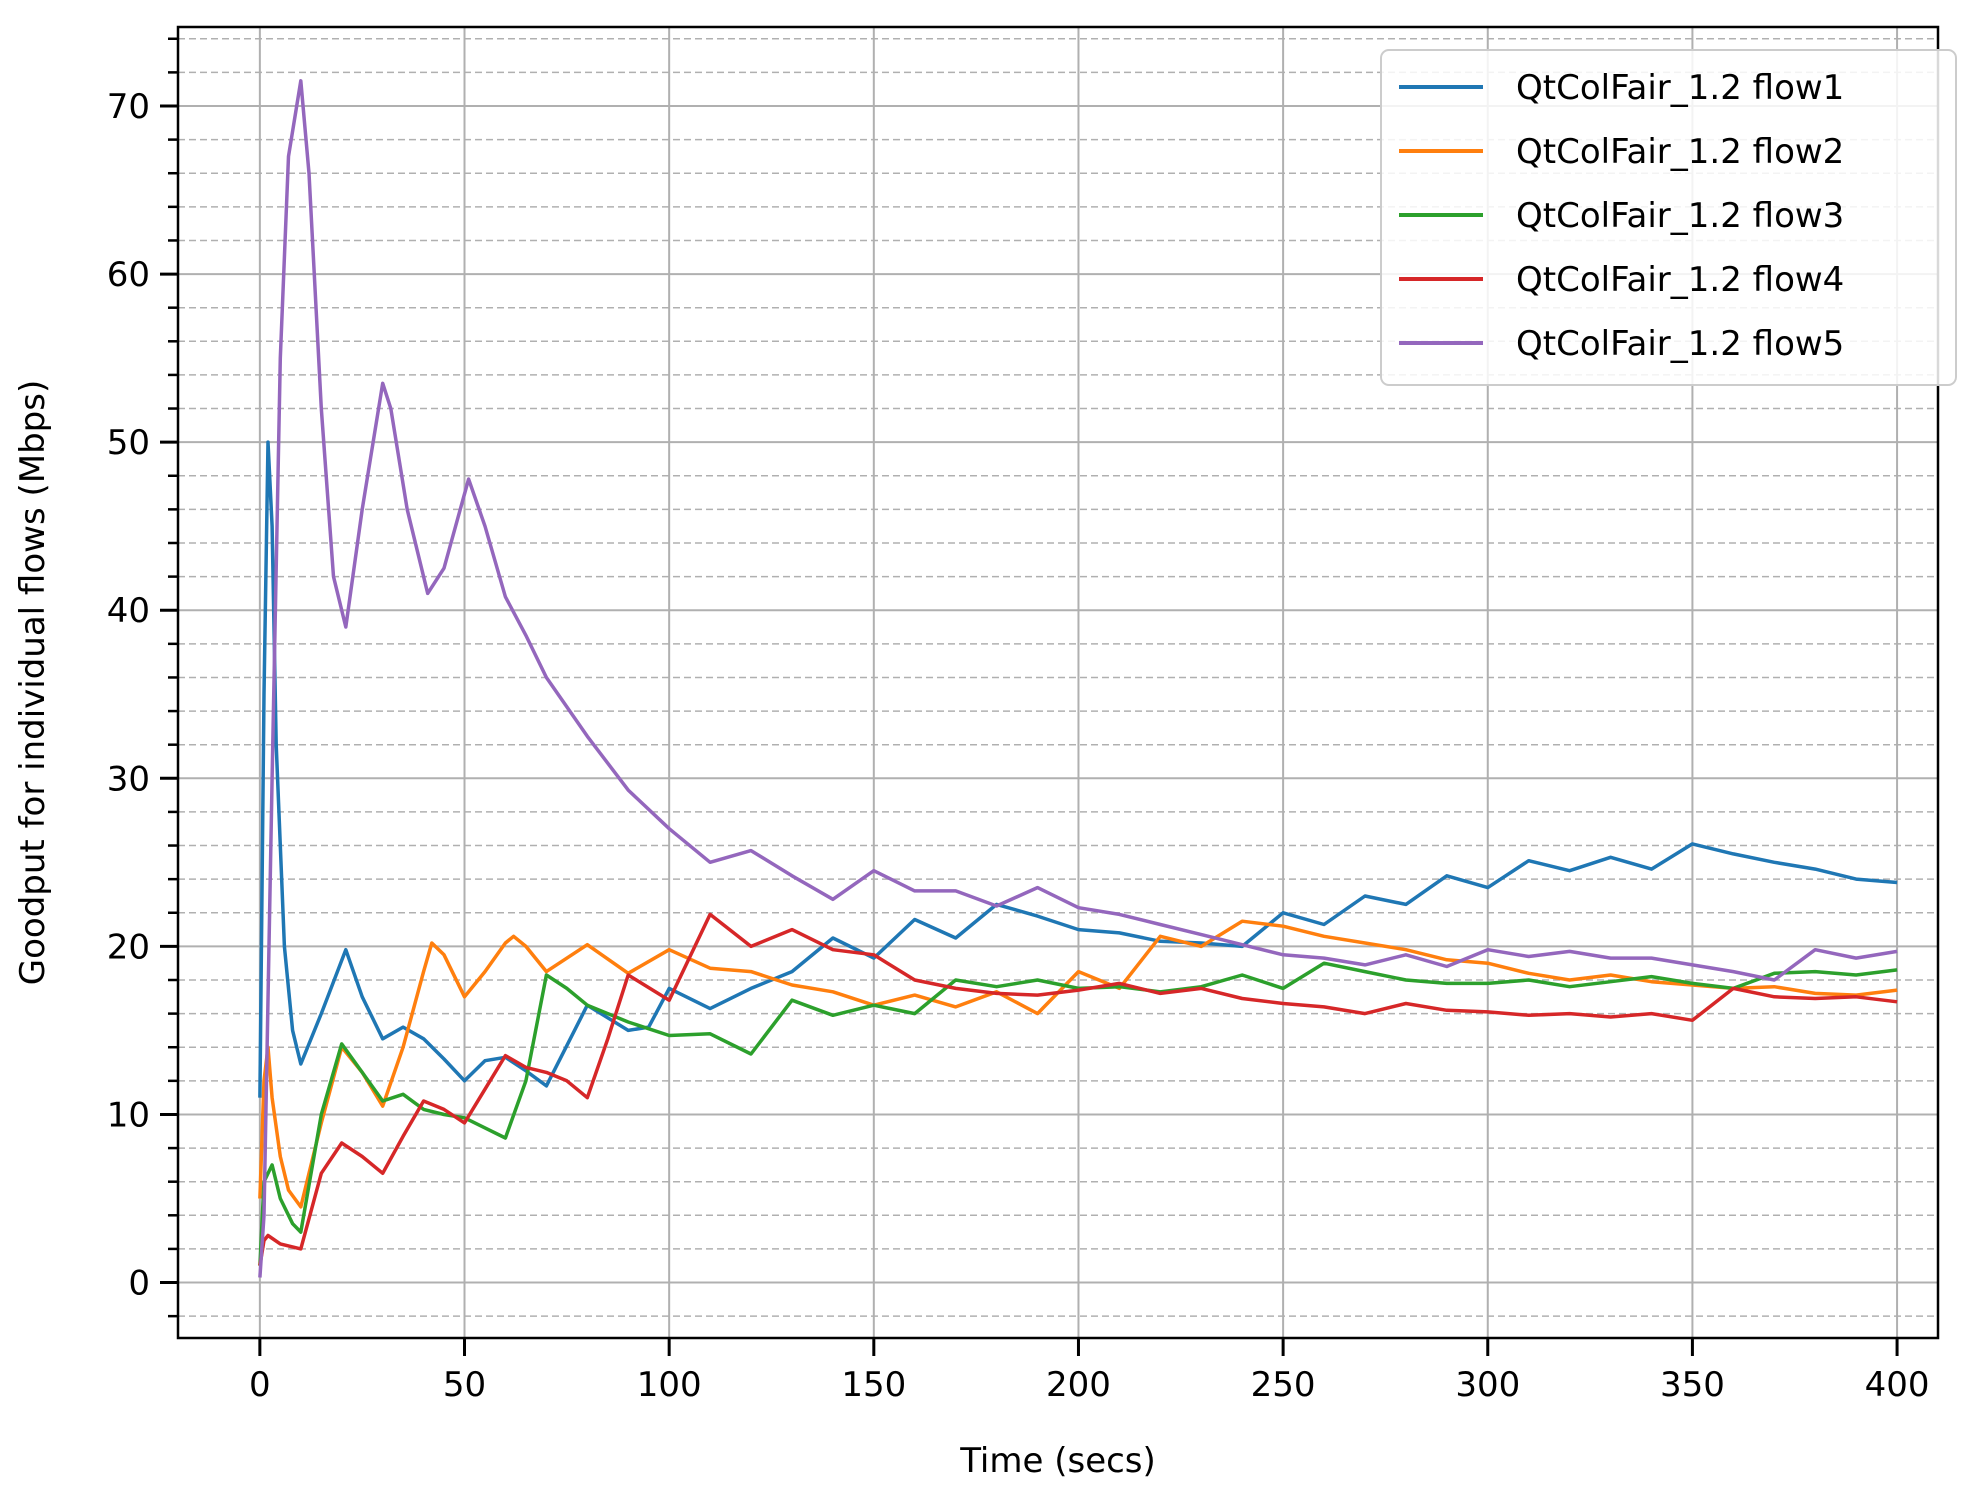 The height and width of the screenshot is (1491, 1987). I want to click on x-tick-label: 300, so click(1487, 1385).